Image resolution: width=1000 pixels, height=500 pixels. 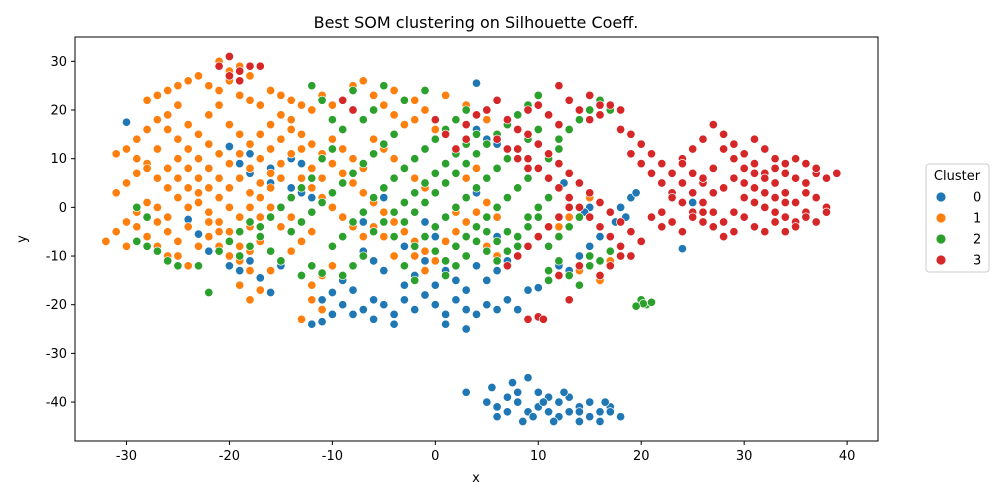 What do you see at coordinates (63, 208) in the screenshot?
I see `y-tick-label: 0` at bounding box center [63, 208].